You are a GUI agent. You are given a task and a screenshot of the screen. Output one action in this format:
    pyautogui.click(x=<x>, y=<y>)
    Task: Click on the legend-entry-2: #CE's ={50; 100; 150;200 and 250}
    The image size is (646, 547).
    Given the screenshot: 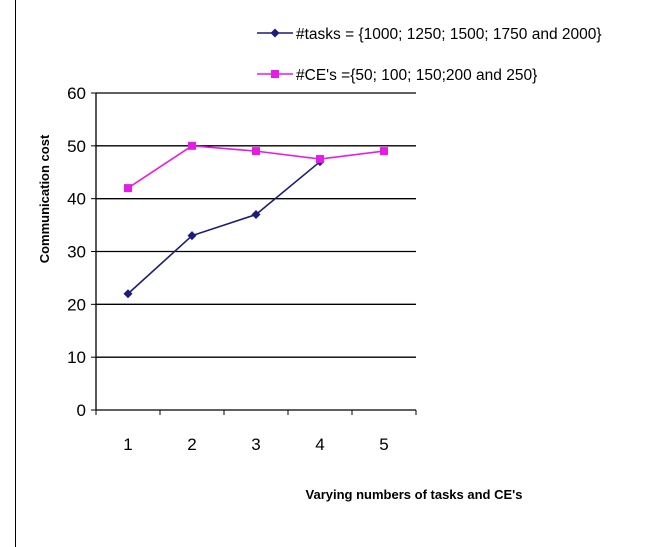 What is the action you would take?
    pyautogui.click(x=397, y=75)
    